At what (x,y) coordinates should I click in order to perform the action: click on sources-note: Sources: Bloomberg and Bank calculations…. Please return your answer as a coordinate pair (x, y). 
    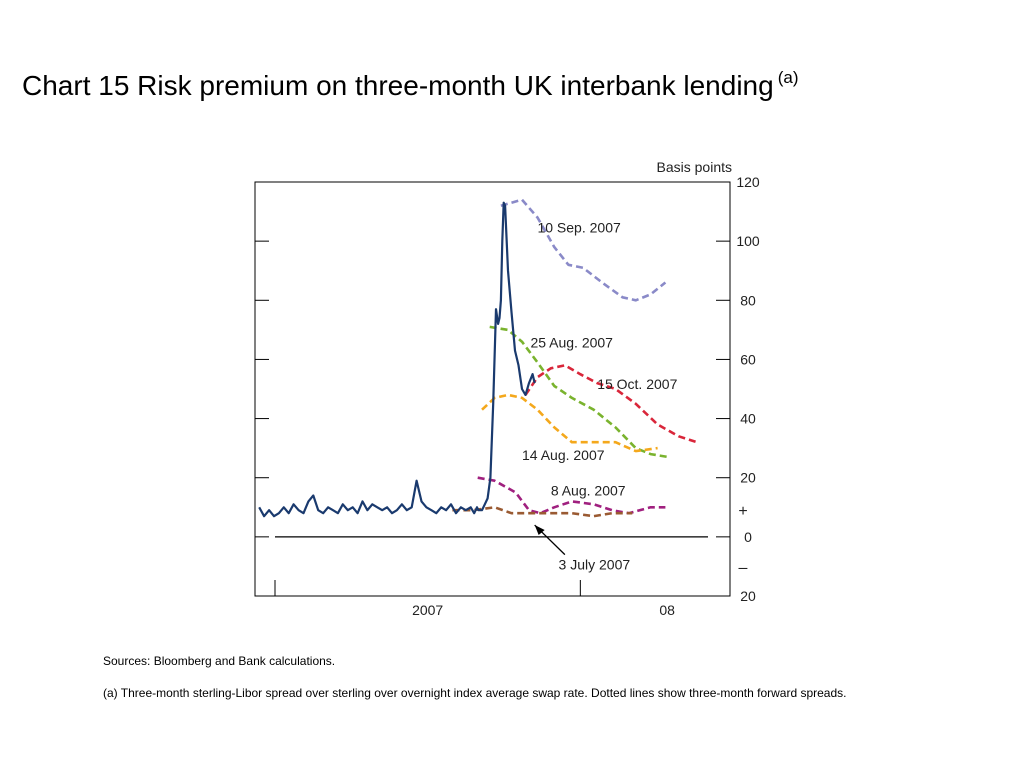
    Looking at the image, I should click on (219, 661).